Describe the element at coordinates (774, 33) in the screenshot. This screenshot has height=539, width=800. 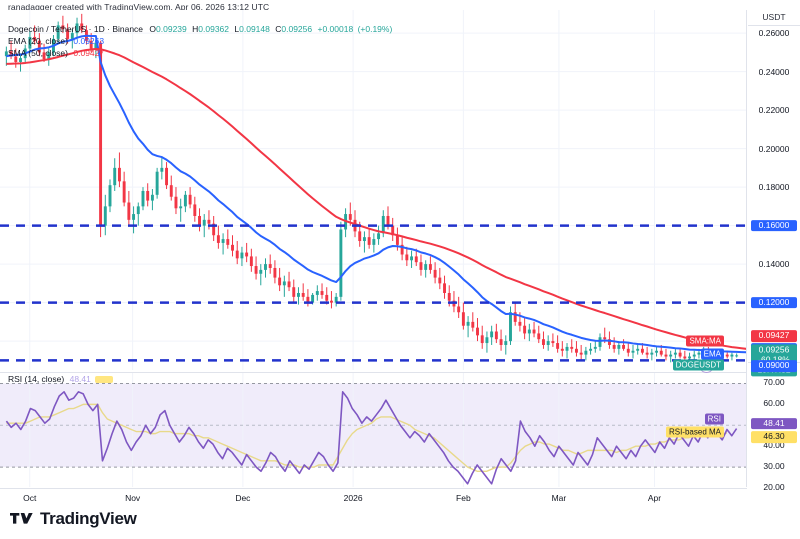
I see `price-tick-0.26000: 0.26000` at that location.